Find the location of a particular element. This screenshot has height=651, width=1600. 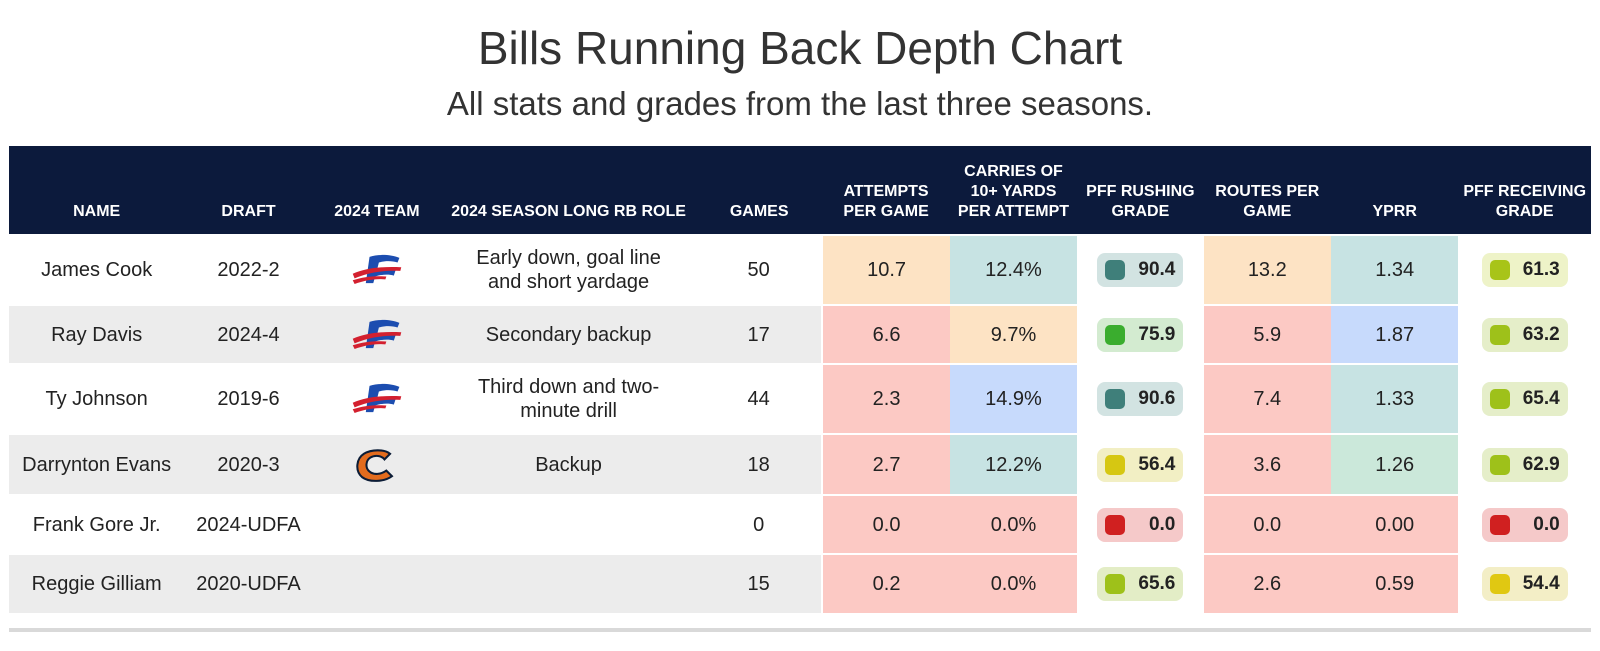

receiving-grade: 54.4 is located at coordinates (1524, 583).